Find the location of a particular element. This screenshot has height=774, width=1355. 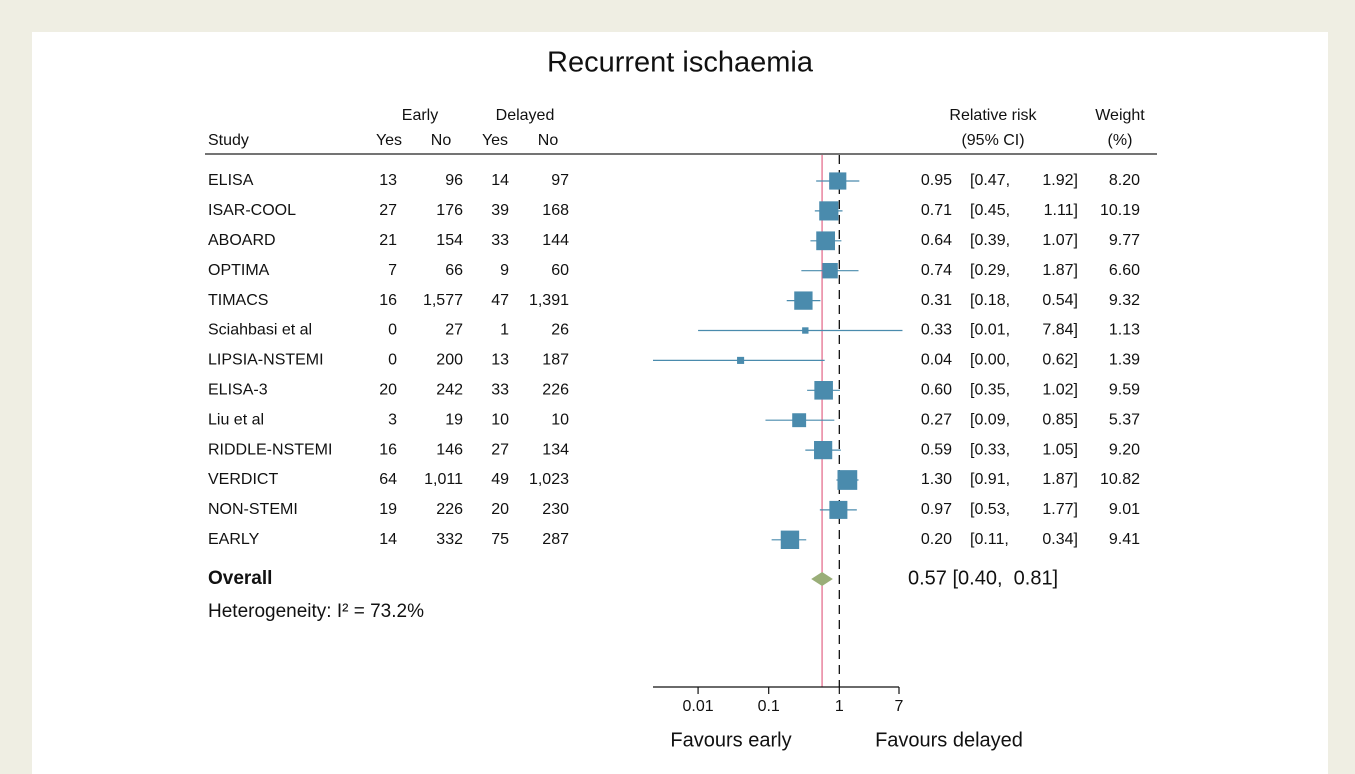

weight-label: 8.20 is located at coordinates (1124, 180).